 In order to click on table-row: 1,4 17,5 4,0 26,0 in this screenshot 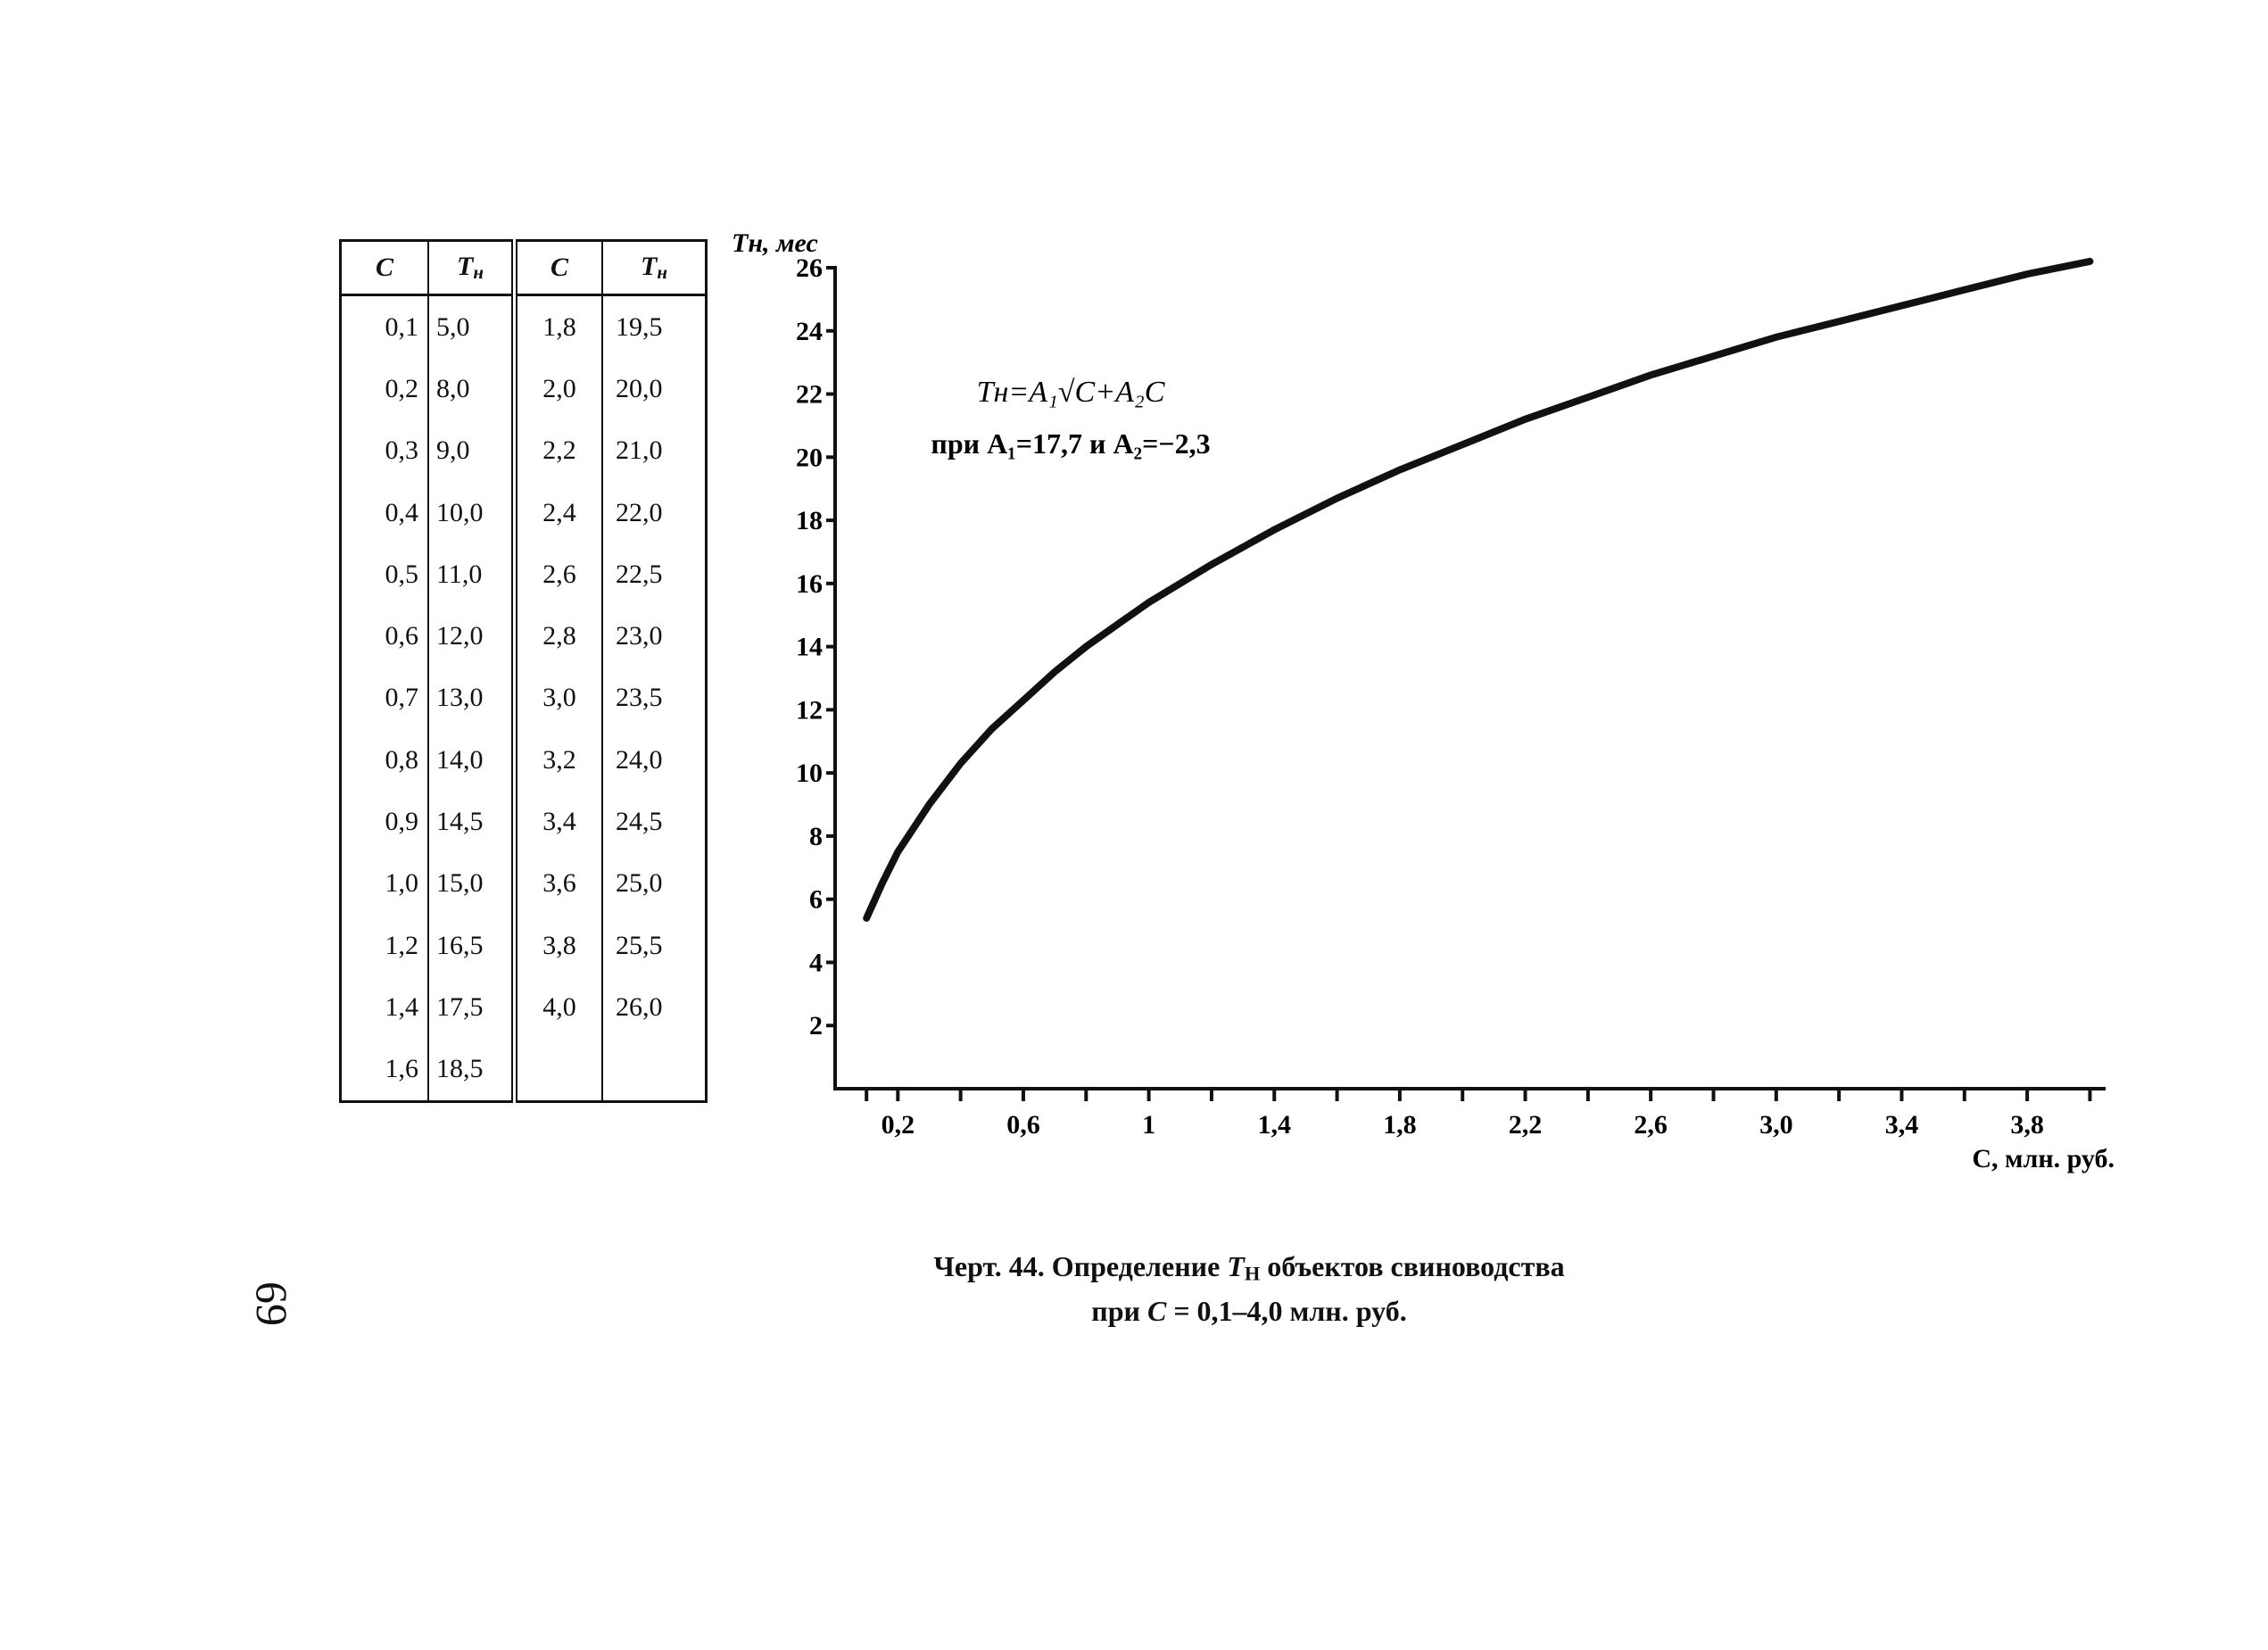, I will do `click(524, 1007)`.